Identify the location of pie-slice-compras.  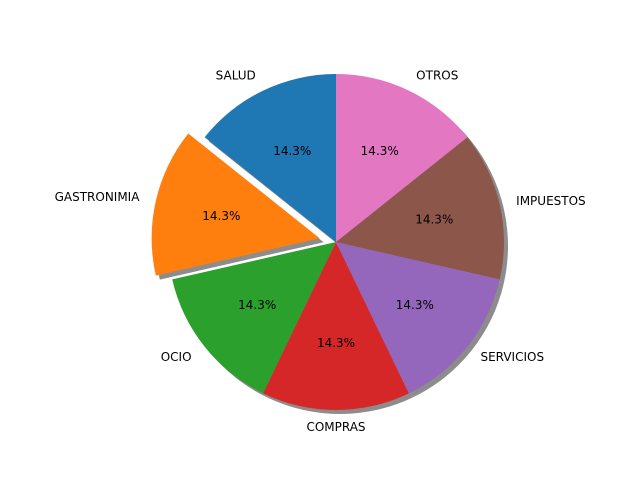
(336, 326).